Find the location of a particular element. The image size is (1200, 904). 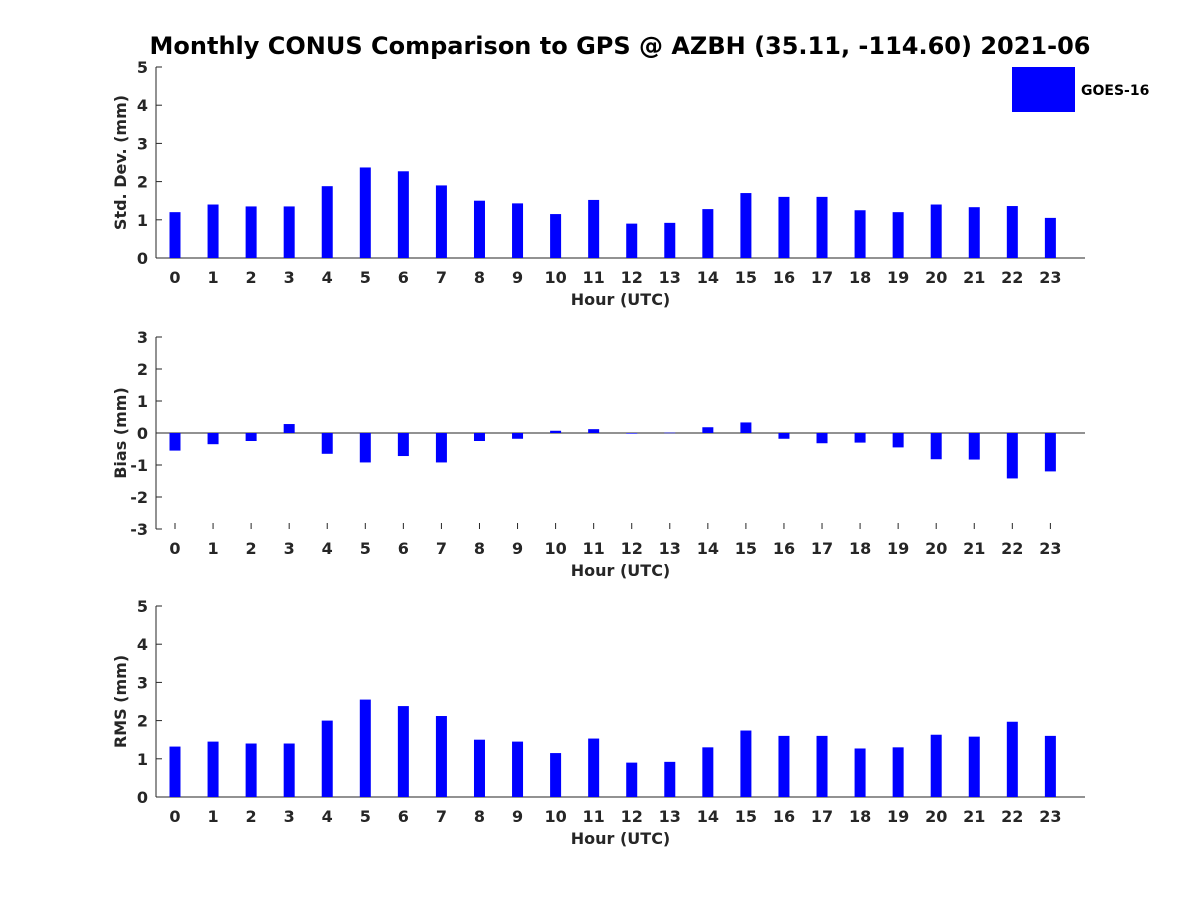

x-tick-label: 22 is located at coordinates (1012, 816).